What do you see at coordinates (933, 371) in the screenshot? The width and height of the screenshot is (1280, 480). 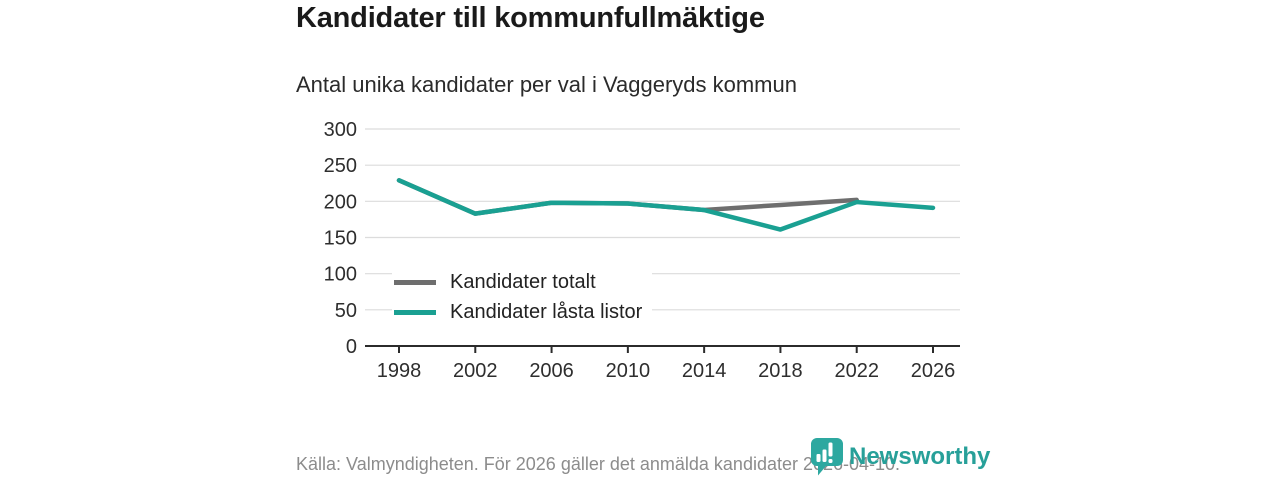 I see `svg-text: 2026` at bounding box center [933, 371].